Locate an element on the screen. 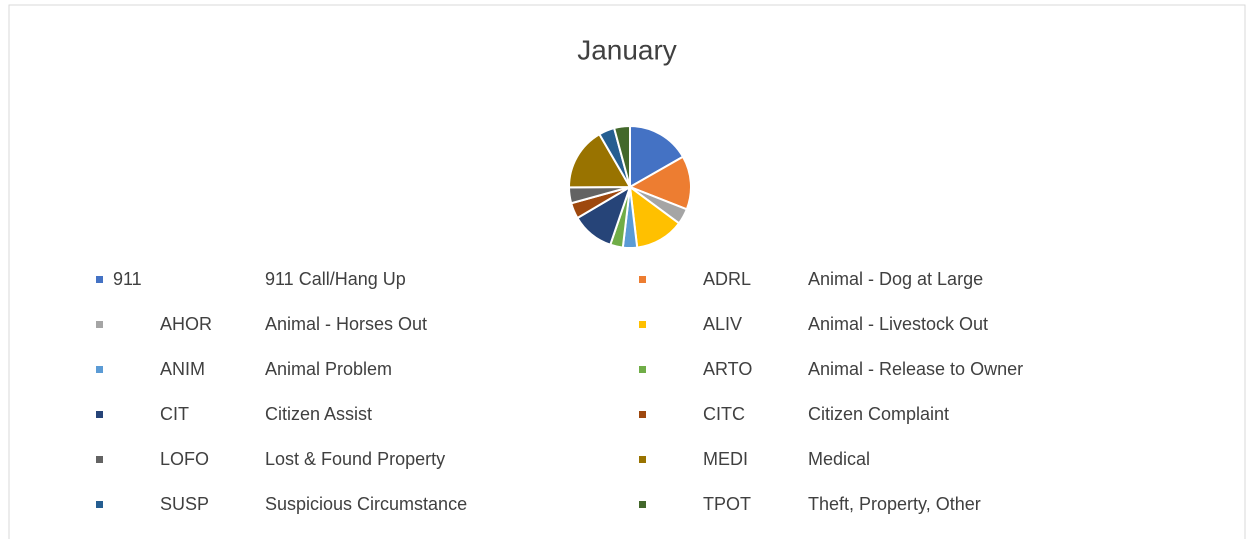  legend-label: Animal - Horses Out is located at coordinates (346, 324).